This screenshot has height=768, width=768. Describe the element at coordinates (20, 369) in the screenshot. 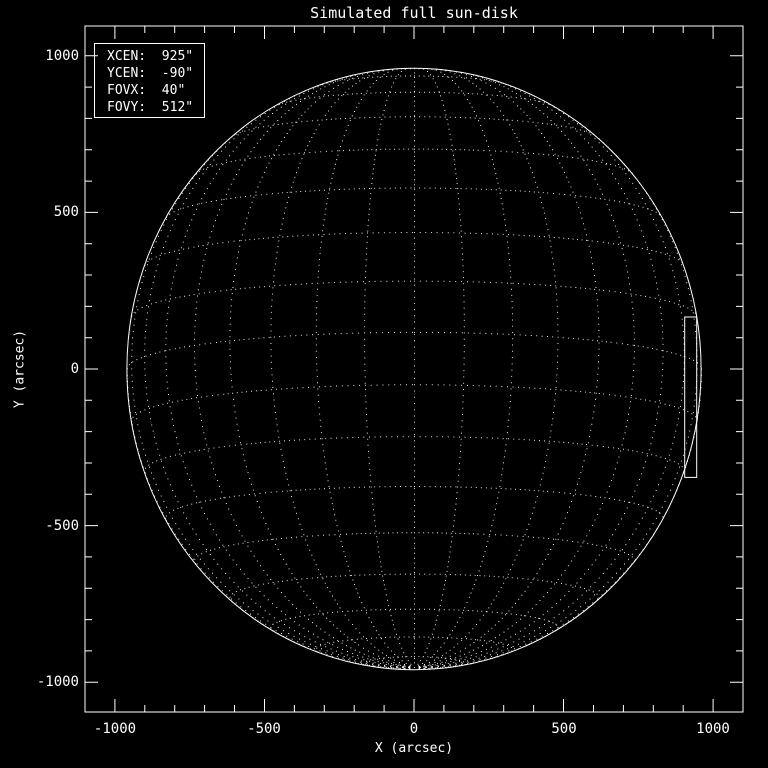

I see `y-axis-label: Y (arcsec)` at that location.